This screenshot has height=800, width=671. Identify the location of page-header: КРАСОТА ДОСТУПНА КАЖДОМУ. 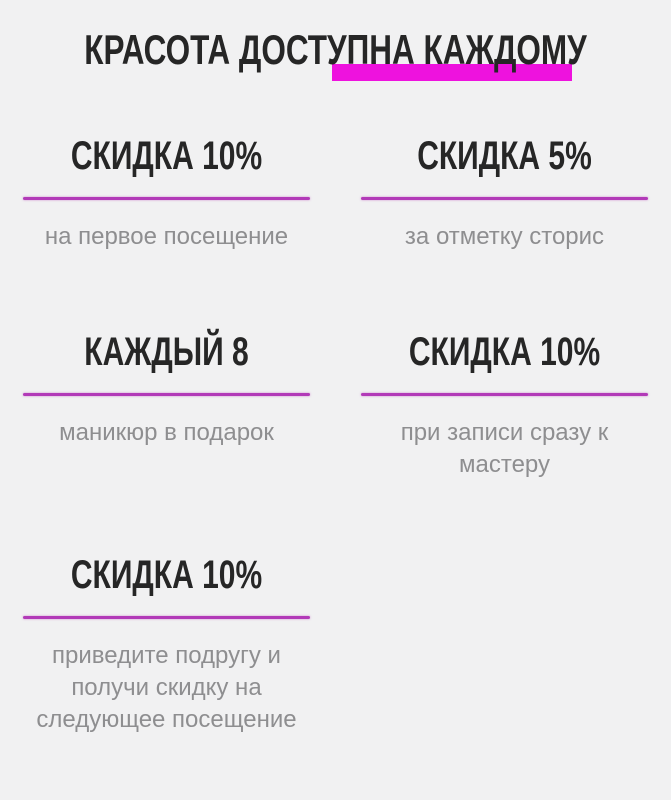
(335, 40).